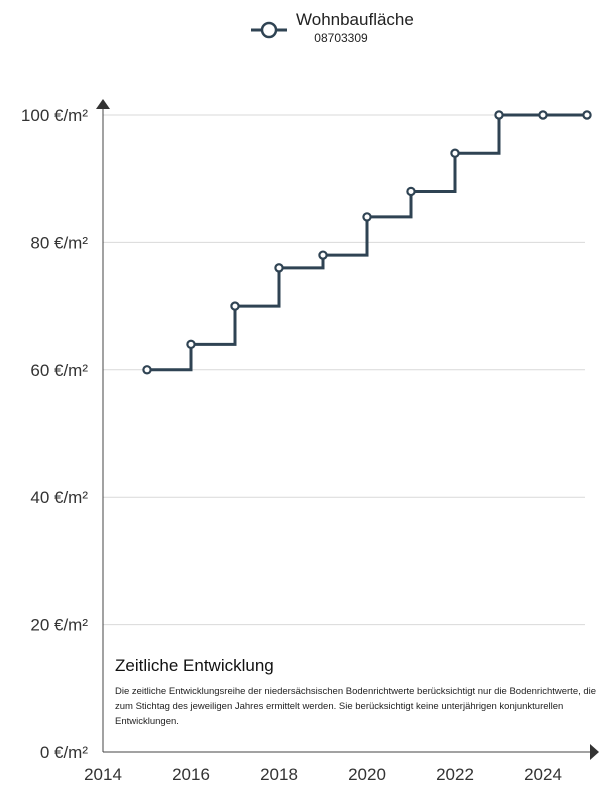 The height and width of the screenshot is (785, 599). What do you see at coordinates (543, 774) in the screenshot?
I see `x-tick-label: 2024` at bounding box center [543, 774].